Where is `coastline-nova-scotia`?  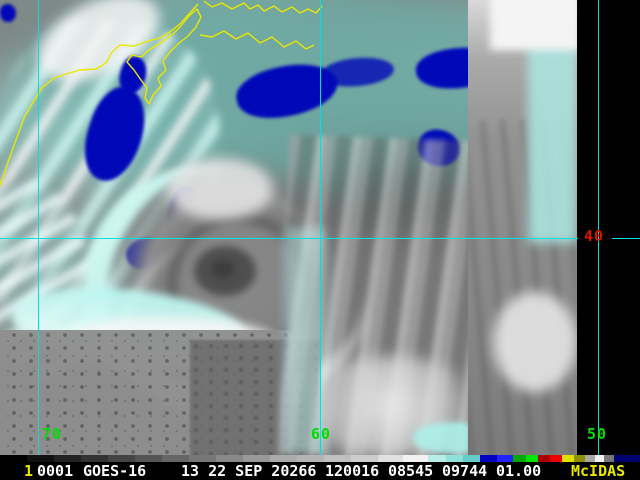 coastline-nova-scotia is located at coordinates (164, 56).